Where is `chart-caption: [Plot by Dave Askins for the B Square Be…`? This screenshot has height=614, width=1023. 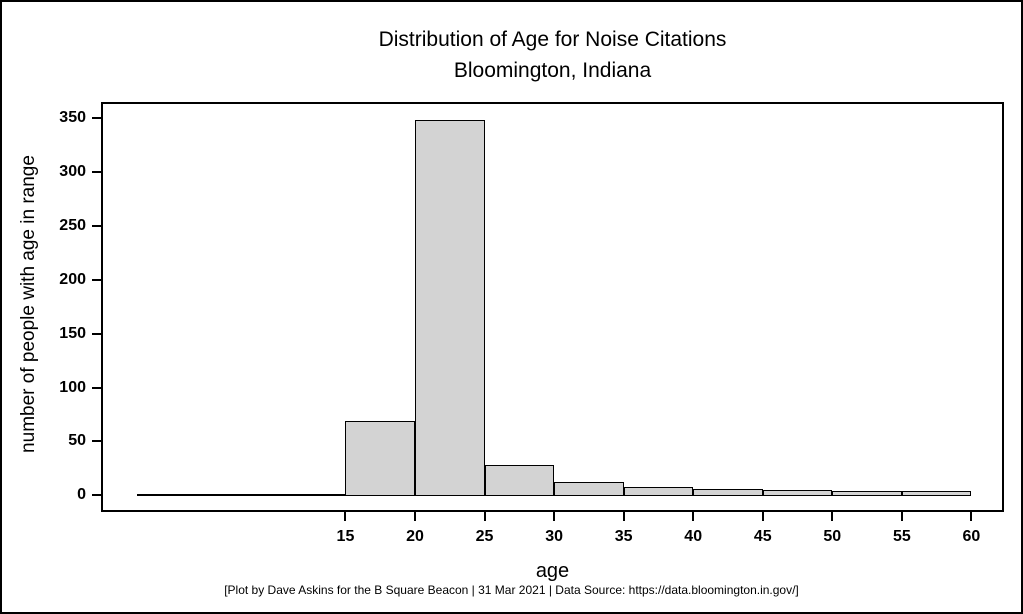 chart-caption: [Plot by Dave Askins for the B Square Be… is located at coordinates (511, 590).